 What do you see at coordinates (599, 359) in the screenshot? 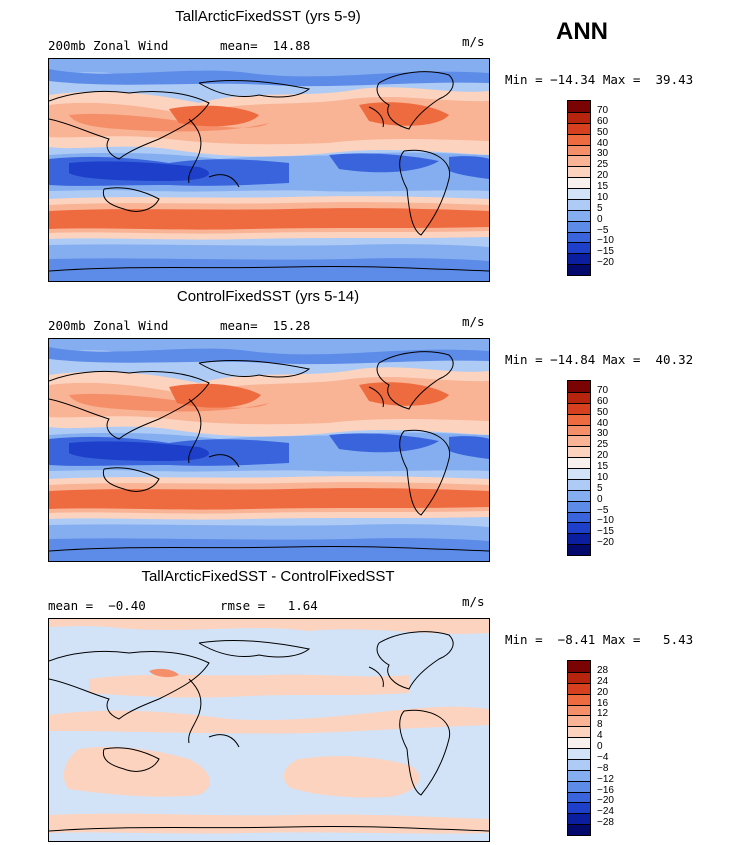
I see `panel-2-minmax: Min = −14.84 Max = 40.32` at bounding box center [599, 359].